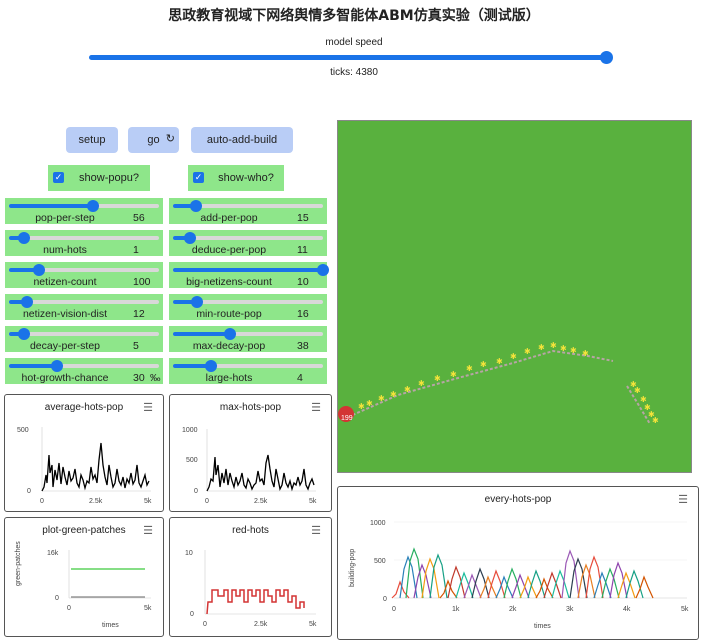 The image size is (708, 644). What do you see at coordinates (139, 378) in the screenshot?
I see `slider-value: 30` at bounding box center [139, 378].